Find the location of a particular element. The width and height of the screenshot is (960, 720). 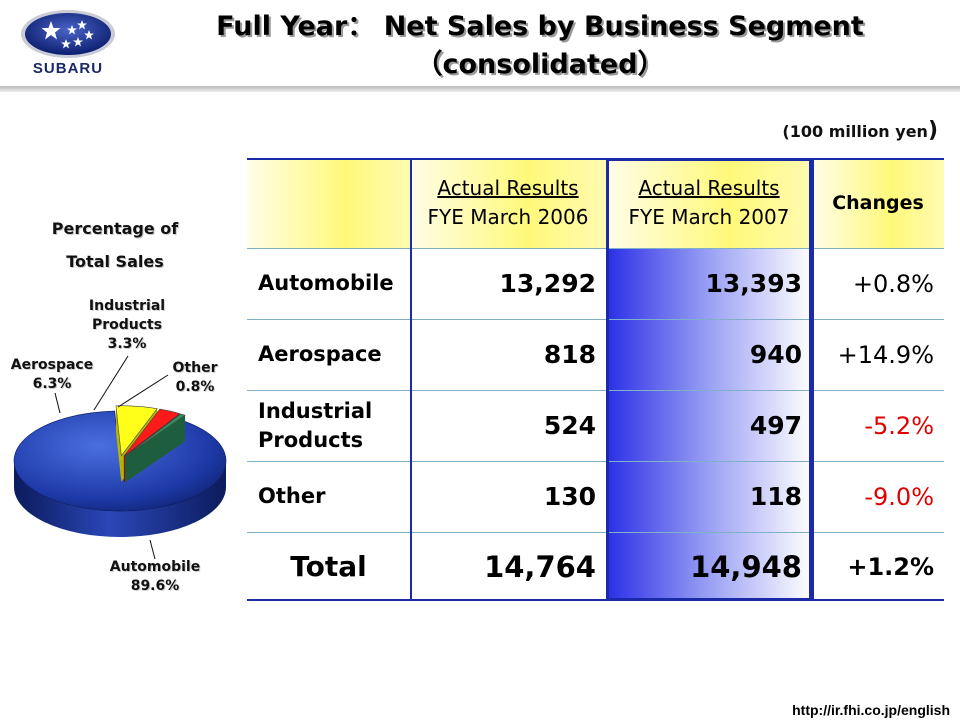

cell-change-other: -9.0% is located at coordinates (899, 496).